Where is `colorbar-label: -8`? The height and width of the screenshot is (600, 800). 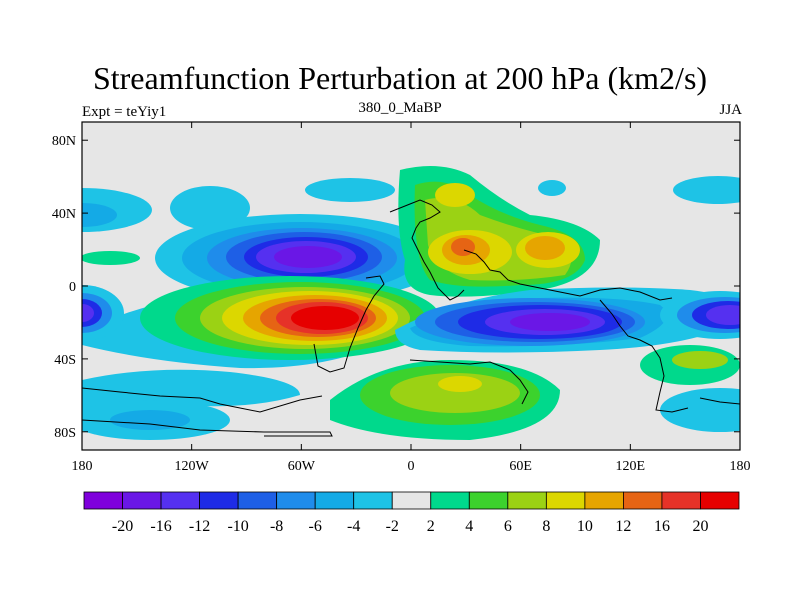 colorbar-label: -8 is located at coordinates (276, 526).